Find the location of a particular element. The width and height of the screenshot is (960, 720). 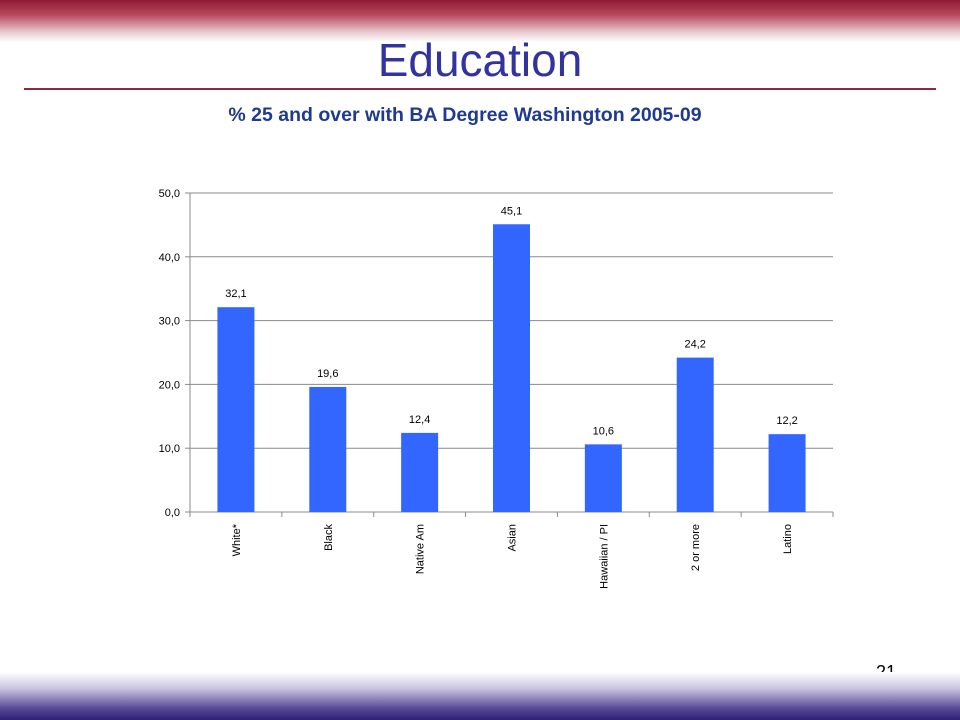

x-tick-label: 2 or more is located at coordinates (696, 547).